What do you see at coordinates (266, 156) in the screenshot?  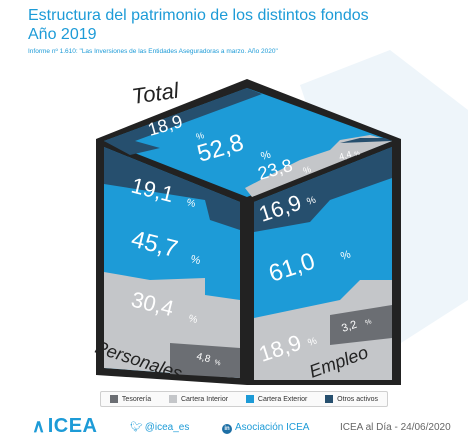 I see `total-exterior-pct: %` at bounding box center [266, 156].